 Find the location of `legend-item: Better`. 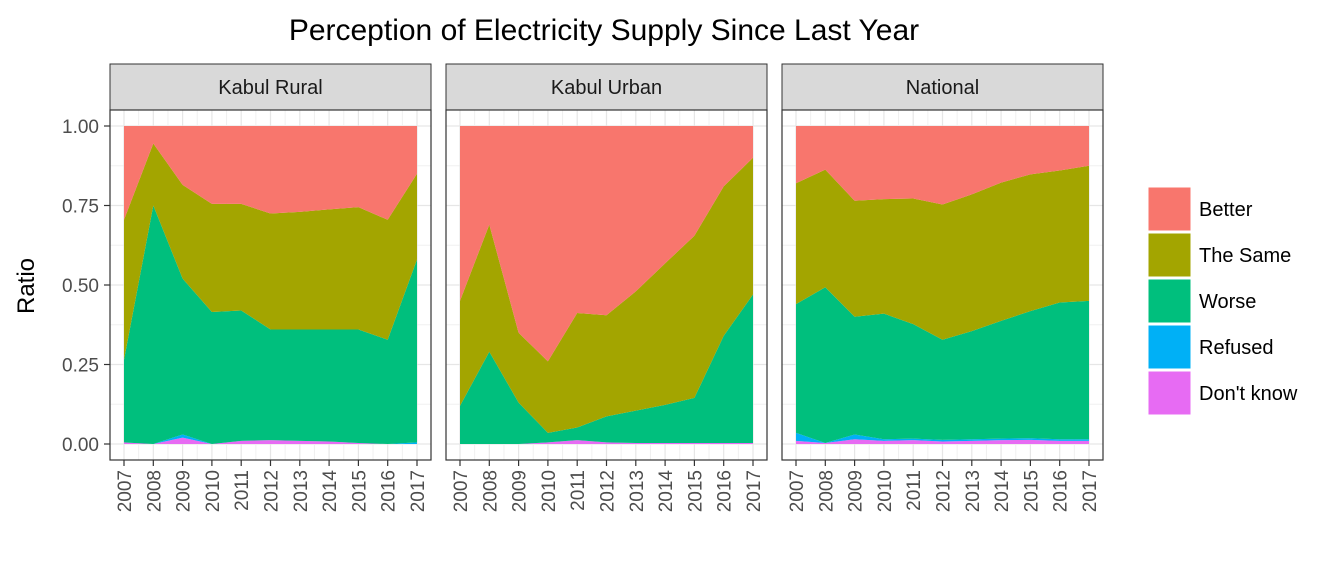

legend-item: Better is located at coordinates (1200, 209).